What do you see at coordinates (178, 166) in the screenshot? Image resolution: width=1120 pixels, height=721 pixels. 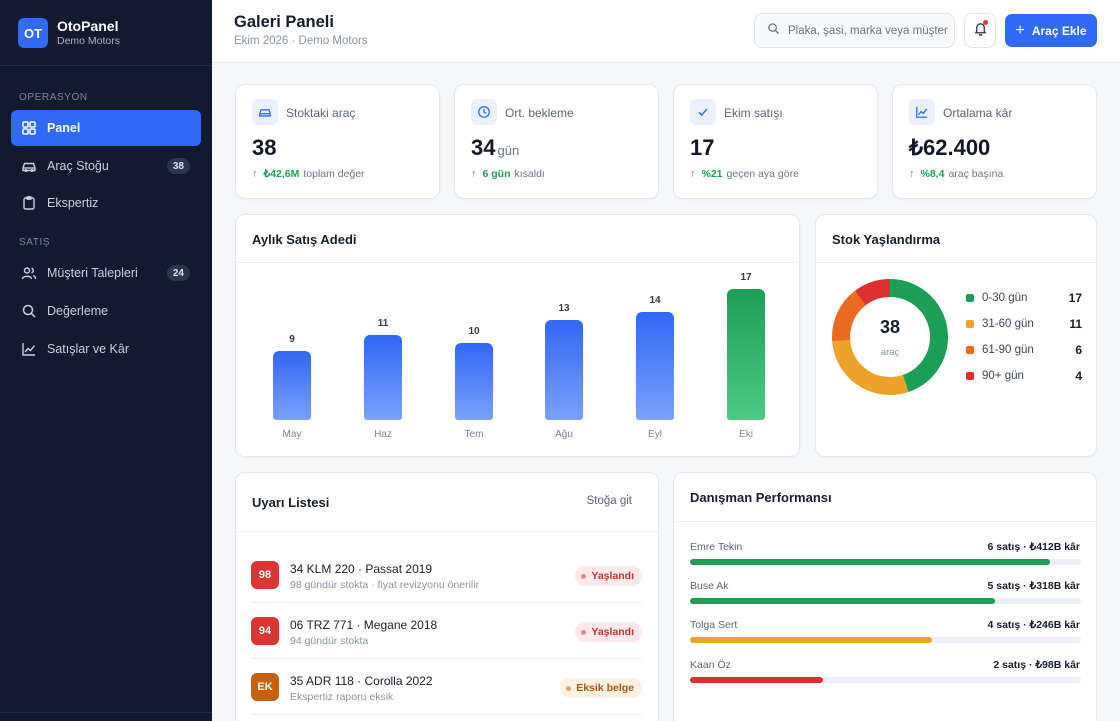 I see `stock-count-badge: 38` at bounding box center [178, 166].